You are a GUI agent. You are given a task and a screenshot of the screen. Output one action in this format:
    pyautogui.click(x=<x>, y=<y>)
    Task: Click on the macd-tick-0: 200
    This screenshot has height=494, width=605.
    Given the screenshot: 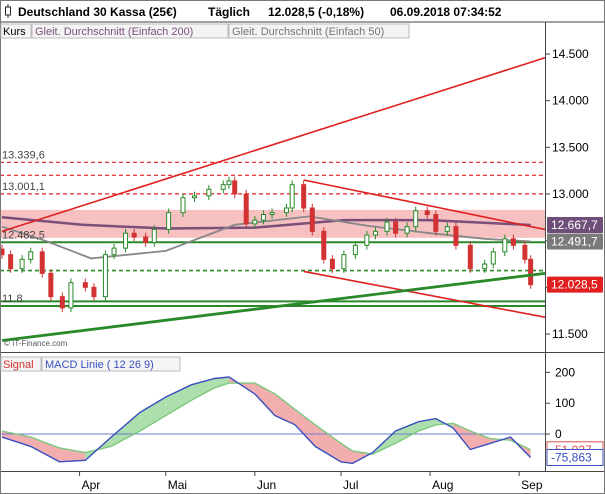 What is the action you would take?
    pyautogui.click(x=565, y=372)
    